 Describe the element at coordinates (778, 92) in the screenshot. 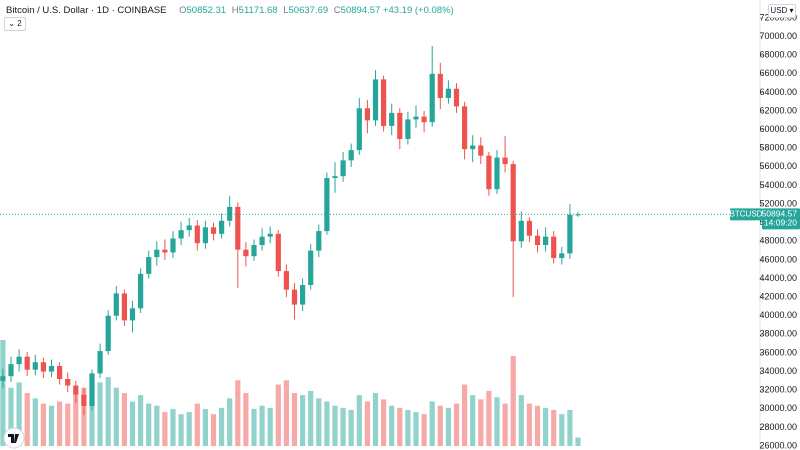

I see `y-tick-label: 64000.00` at that location.